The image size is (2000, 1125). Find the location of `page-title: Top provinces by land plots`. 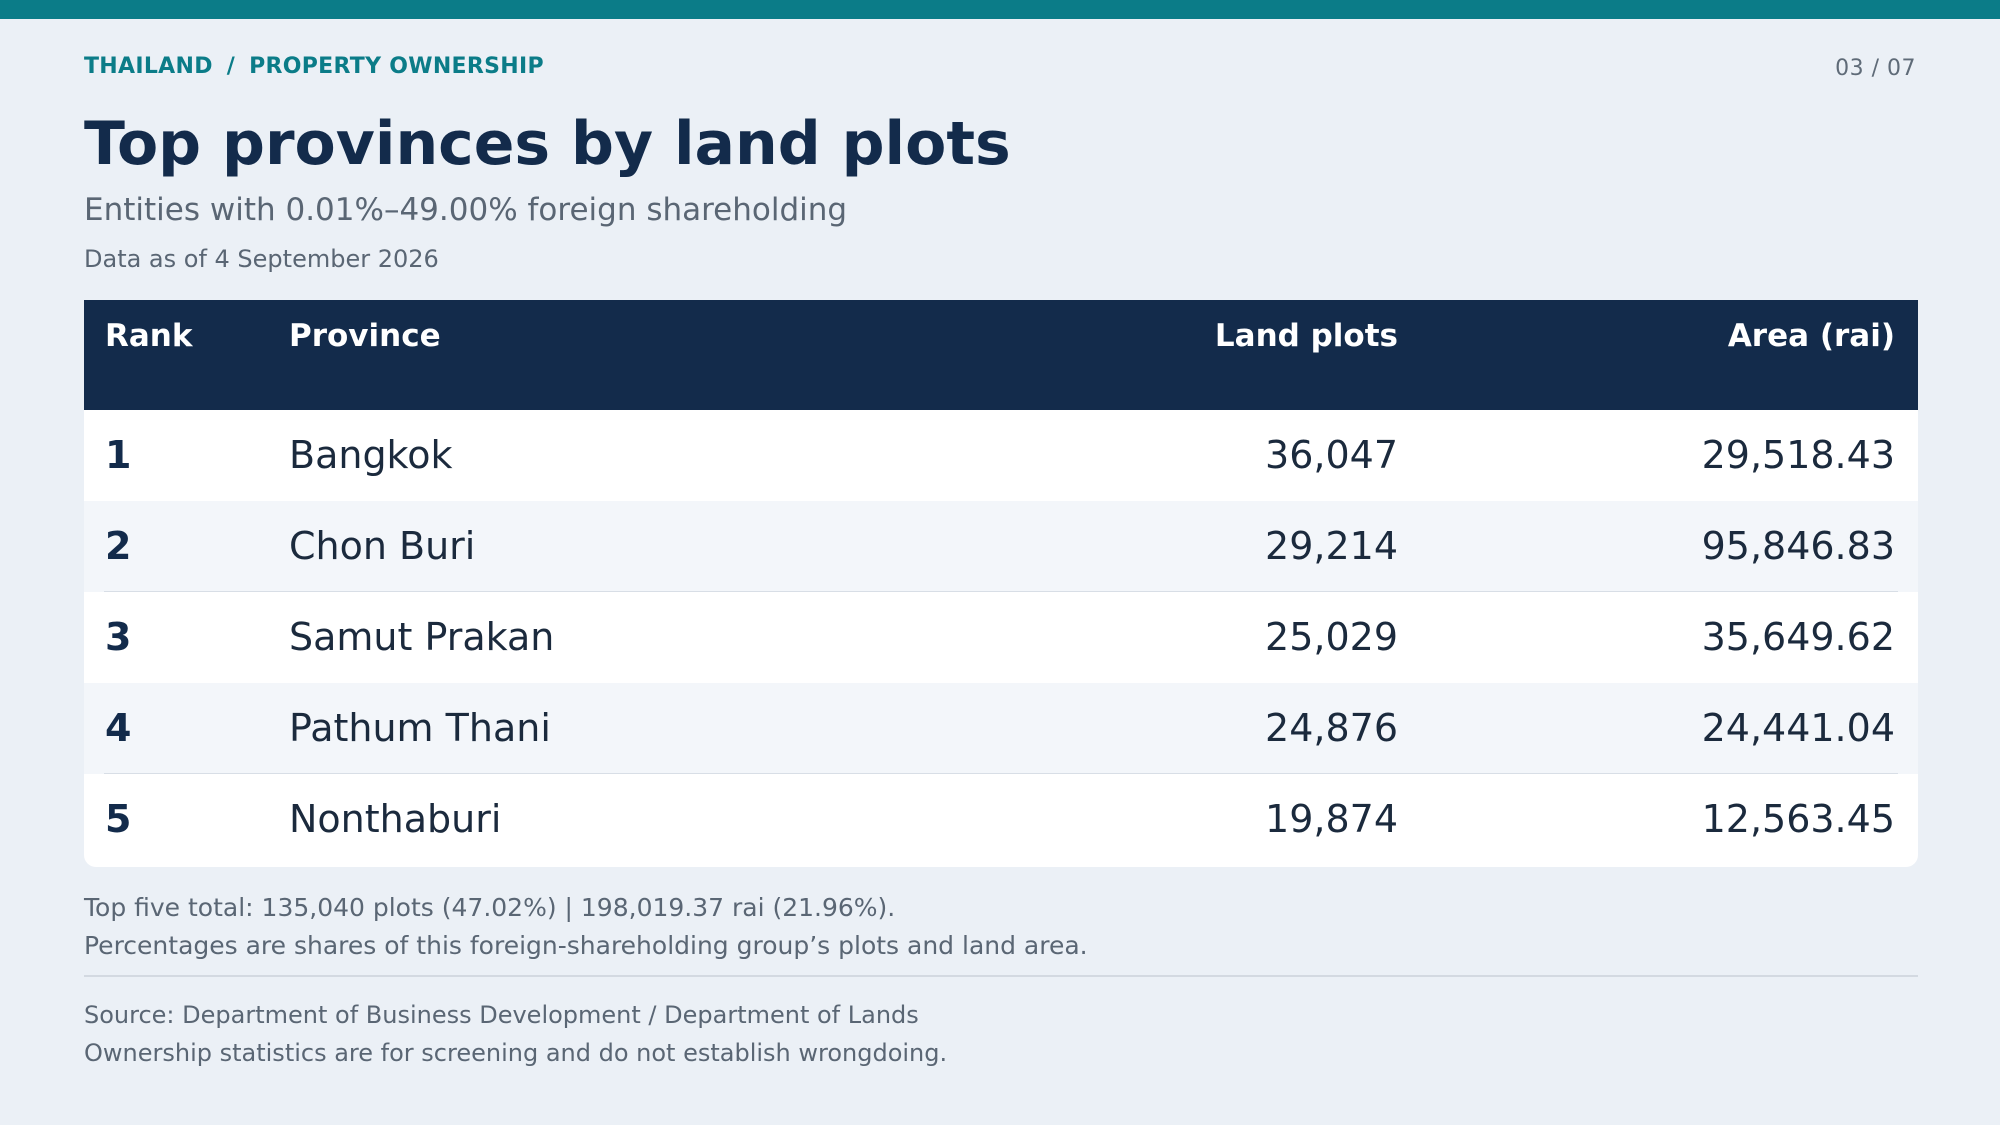

page-title: Top provinces by land plots is located at coordinates (547, 144).